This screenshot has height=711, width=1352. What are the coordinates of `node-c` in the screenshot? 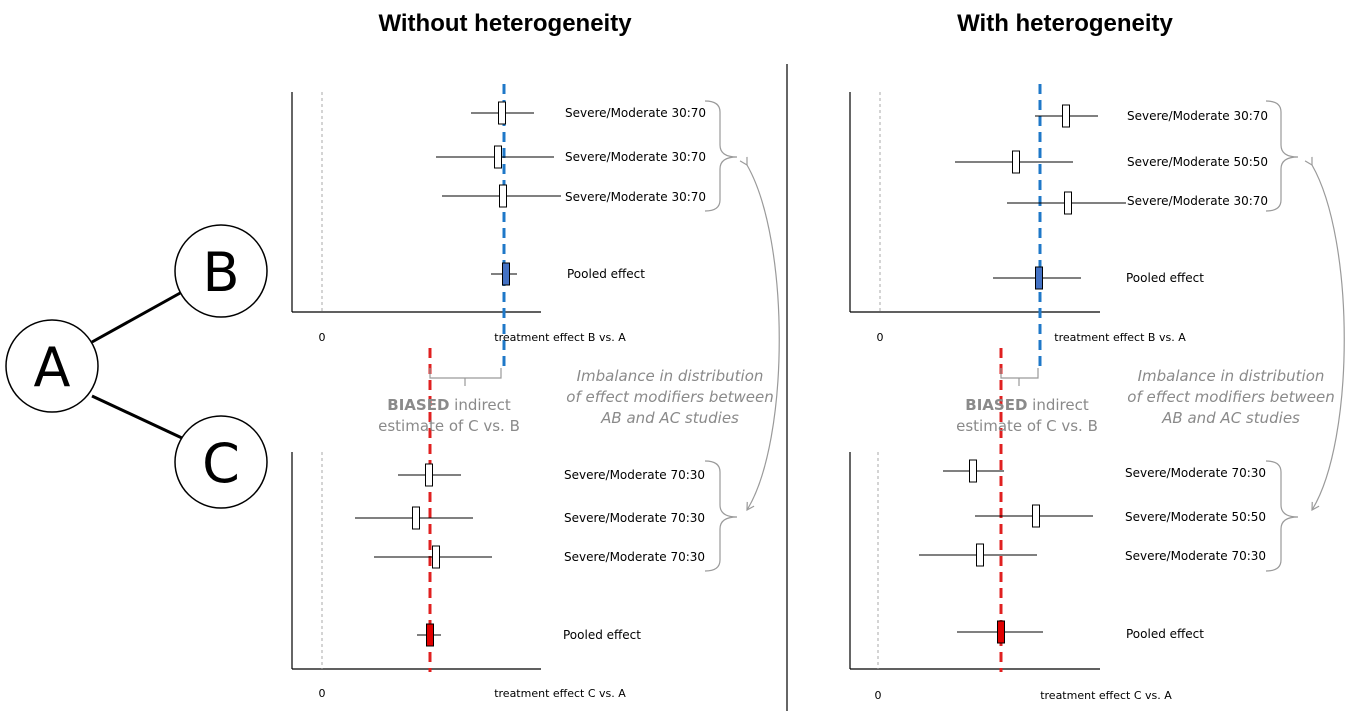 It's located at (221, 462).